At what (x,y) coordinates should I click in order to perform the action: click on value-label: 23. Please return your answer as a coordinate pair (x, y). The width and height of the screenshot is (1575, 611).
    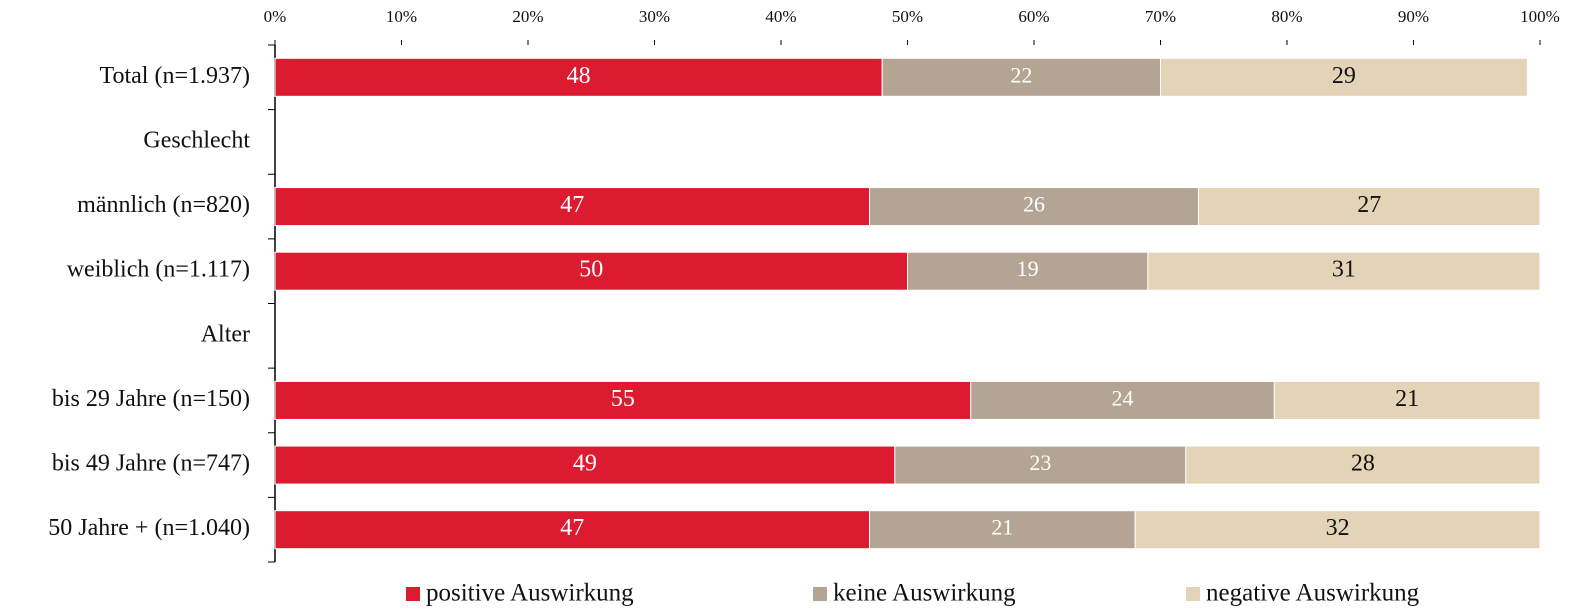
    Looking at the image, I should click on (1040, 462).